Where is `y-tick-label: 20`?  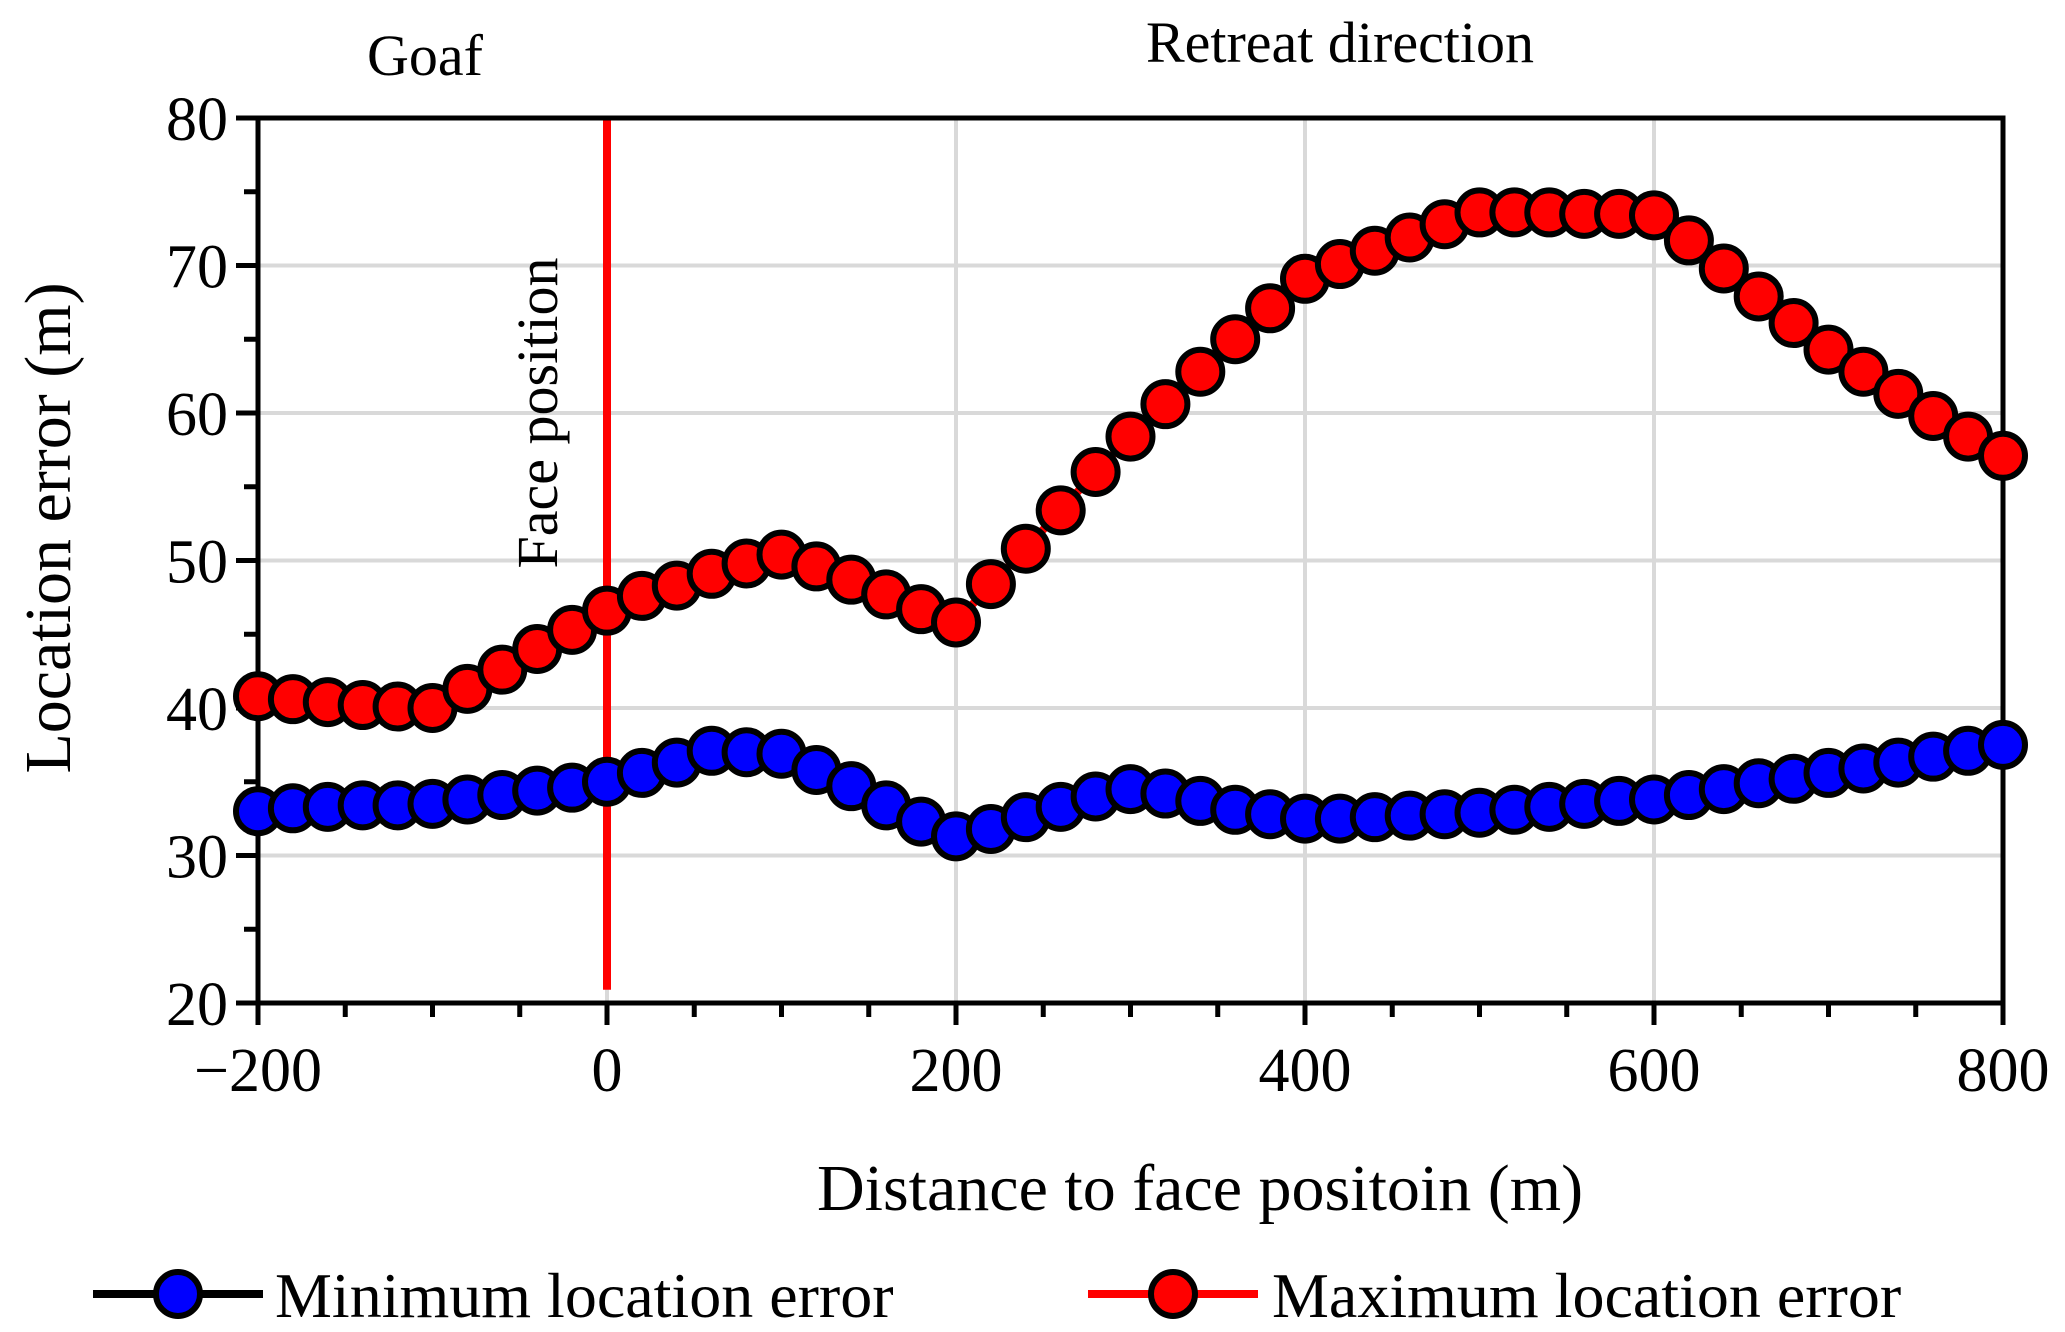 y-tick-label: 20 is located at coordinates (197, 1005).